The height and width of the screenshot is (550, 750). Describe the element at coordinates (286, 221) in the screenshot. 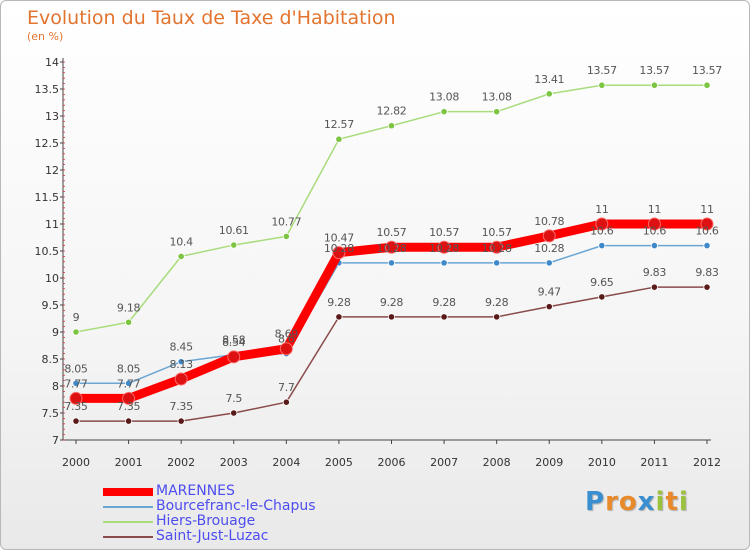

I see `data-label: 10.77` at that location.